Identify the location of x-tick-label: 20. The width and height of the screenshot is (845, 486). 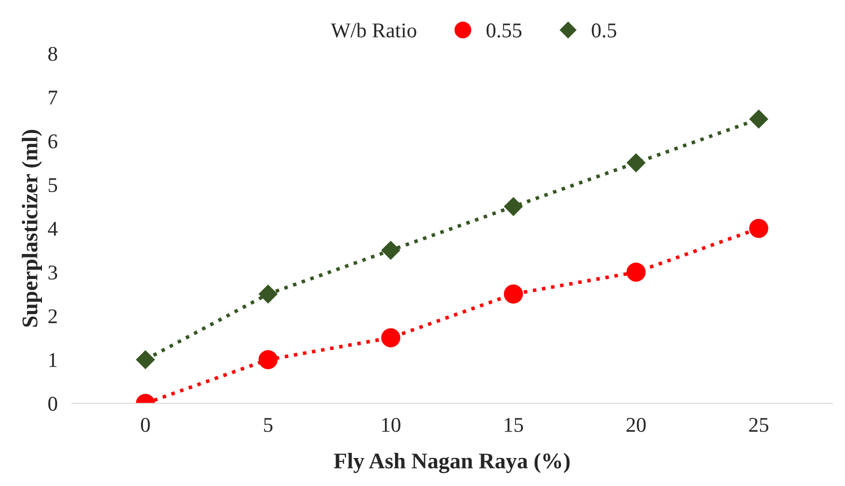
(636, 425).